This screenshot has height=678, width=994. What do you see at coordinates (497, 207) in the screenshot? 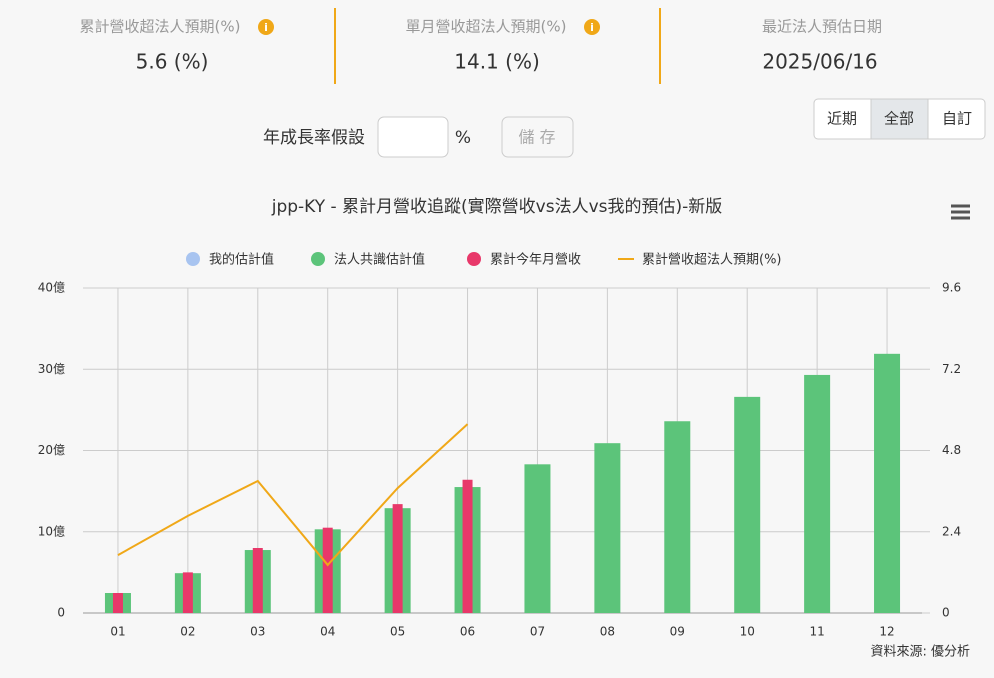
I see `chart-title: jpp-KY - 累計月營收追蹤(實際營收vs法人vs我的預估)-新版` at bounding box center [497, 207].